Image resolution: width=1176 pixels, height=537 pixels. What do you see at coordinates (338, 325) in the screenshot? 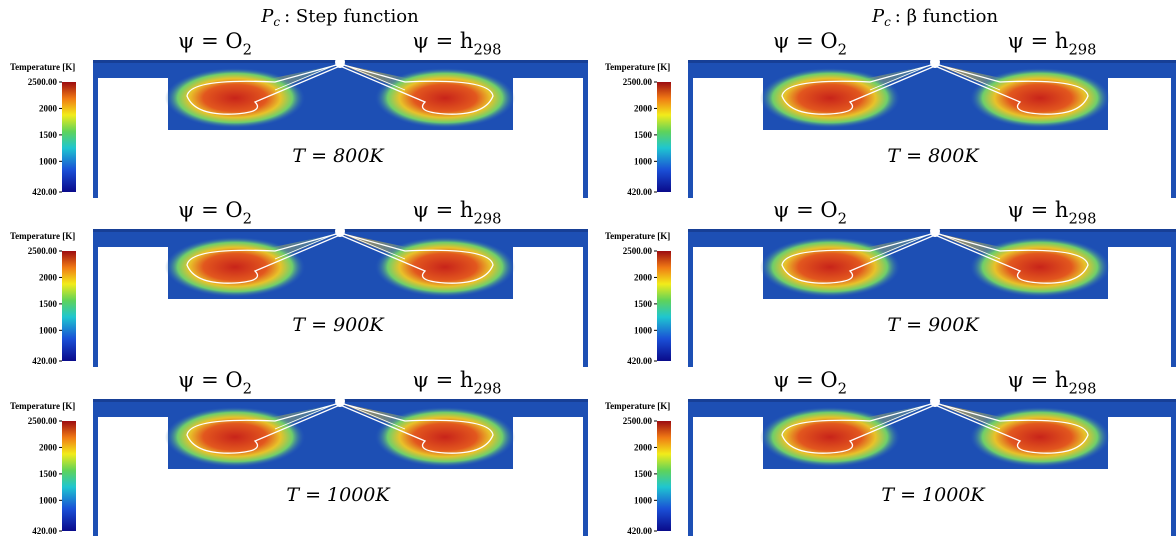
I see `temperature-label: T = 900K` at bounding box center [338, 325].